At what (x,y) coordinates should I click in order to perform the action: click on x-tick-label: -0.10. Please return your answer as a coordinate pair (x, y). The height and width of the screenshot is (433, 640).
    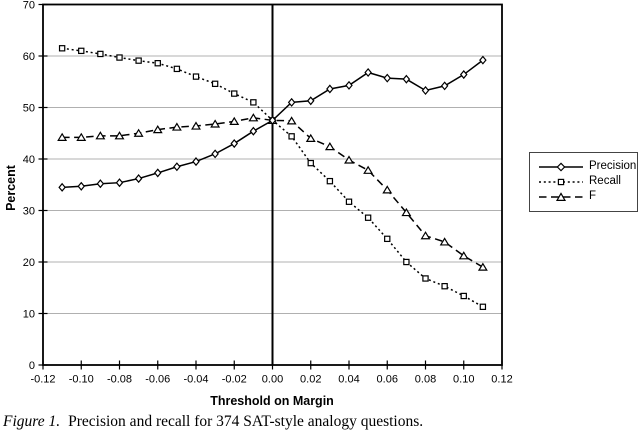
    Looking at the image, I should click on (81, 380).